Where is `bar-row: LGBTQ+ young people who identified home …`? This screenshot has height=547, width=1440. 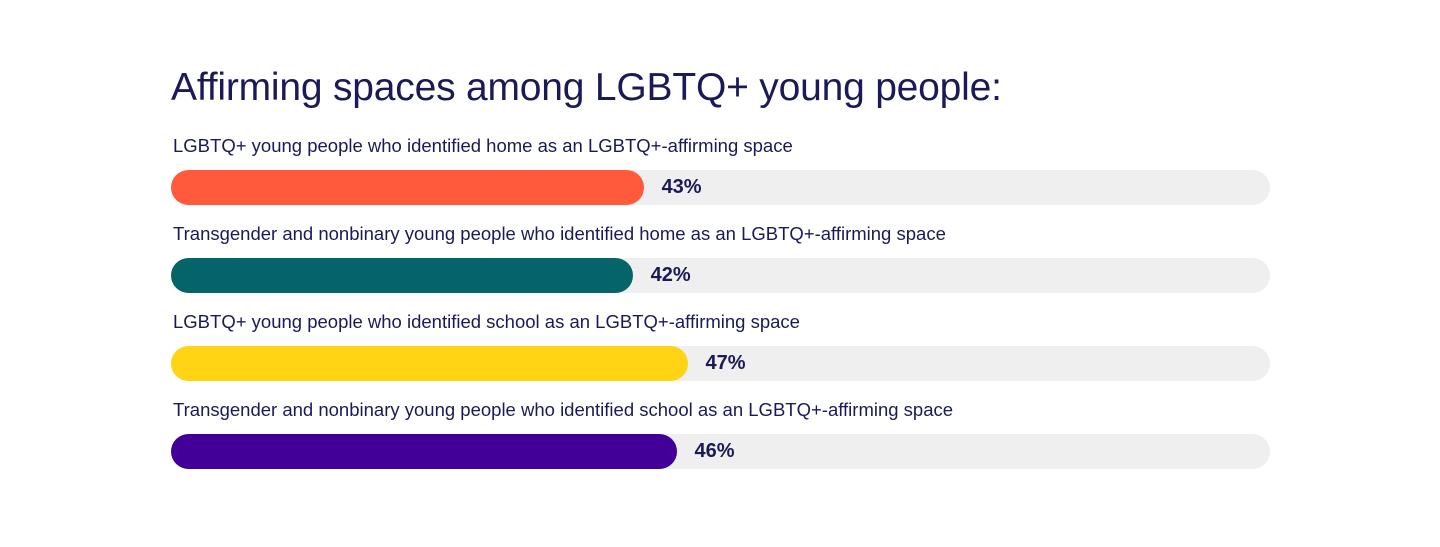 bar-row: LGBTQ+ young people who identified home … is located at coordinates (721, 178).